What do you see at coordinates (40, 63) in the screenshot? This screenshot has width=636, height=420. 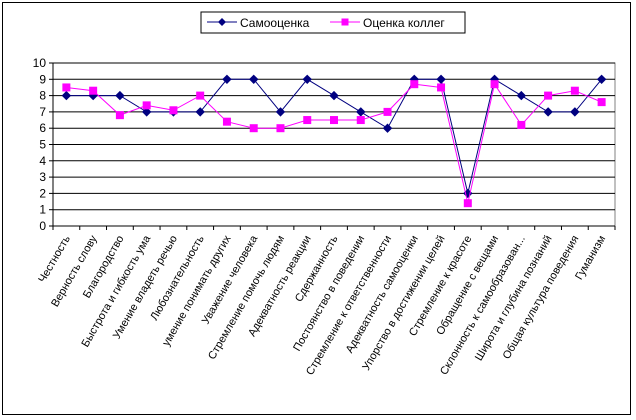 I see `y-tick-label: 10` at bounding box center [40, 63].